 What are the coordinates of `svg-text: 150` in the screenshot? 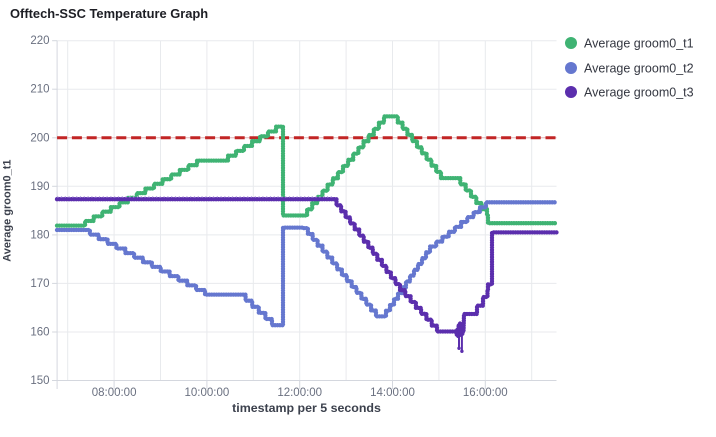 It's located at (39, 381).